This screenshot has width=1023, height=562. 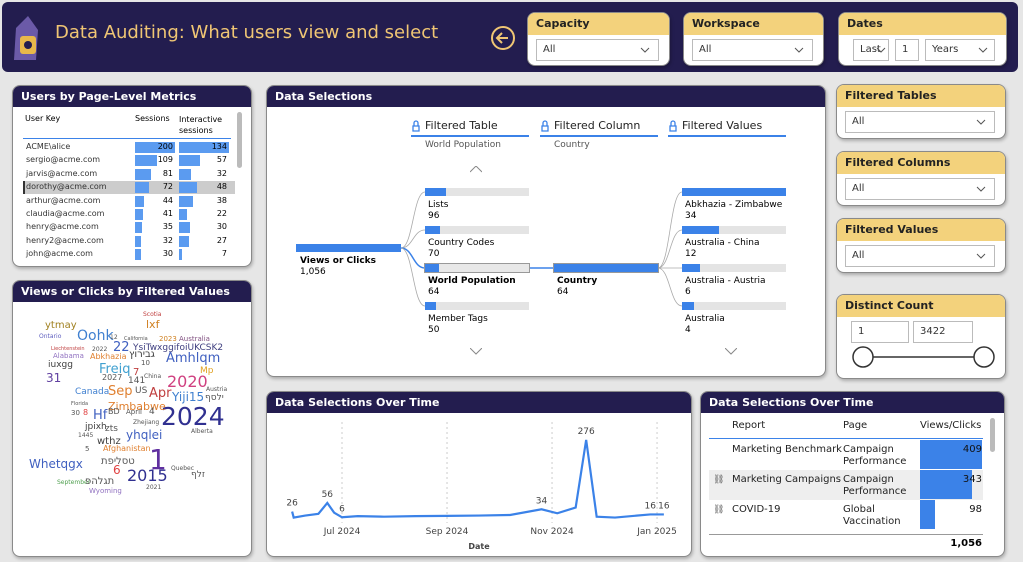 What do you see at coordinates (749, 425) in the screenshot?
I see `column-header: Report` at bounding box center [749, 425].